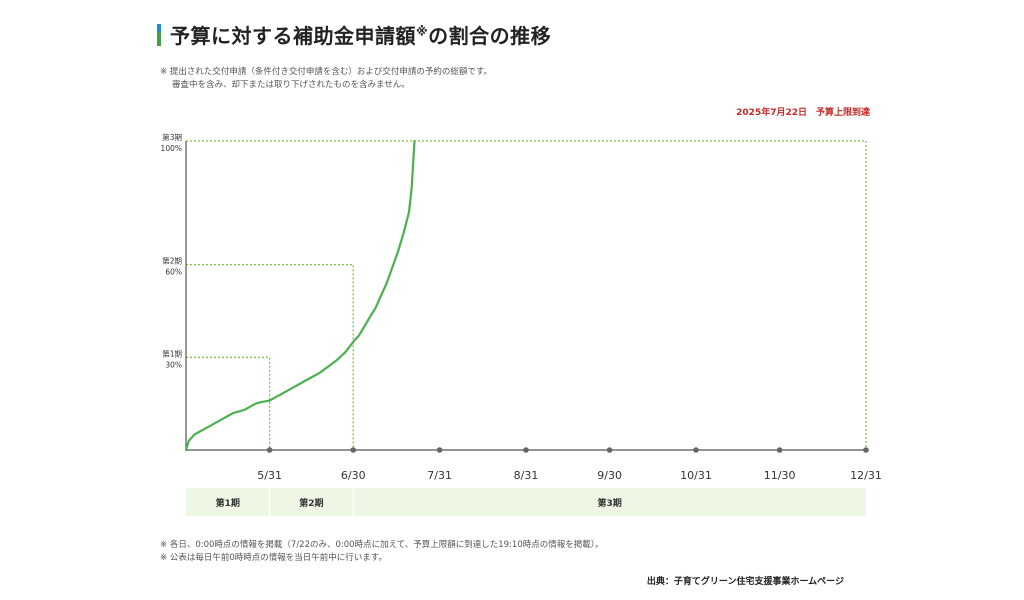  I want to click on y-tick-value-2: 60%, so click(173, 272).